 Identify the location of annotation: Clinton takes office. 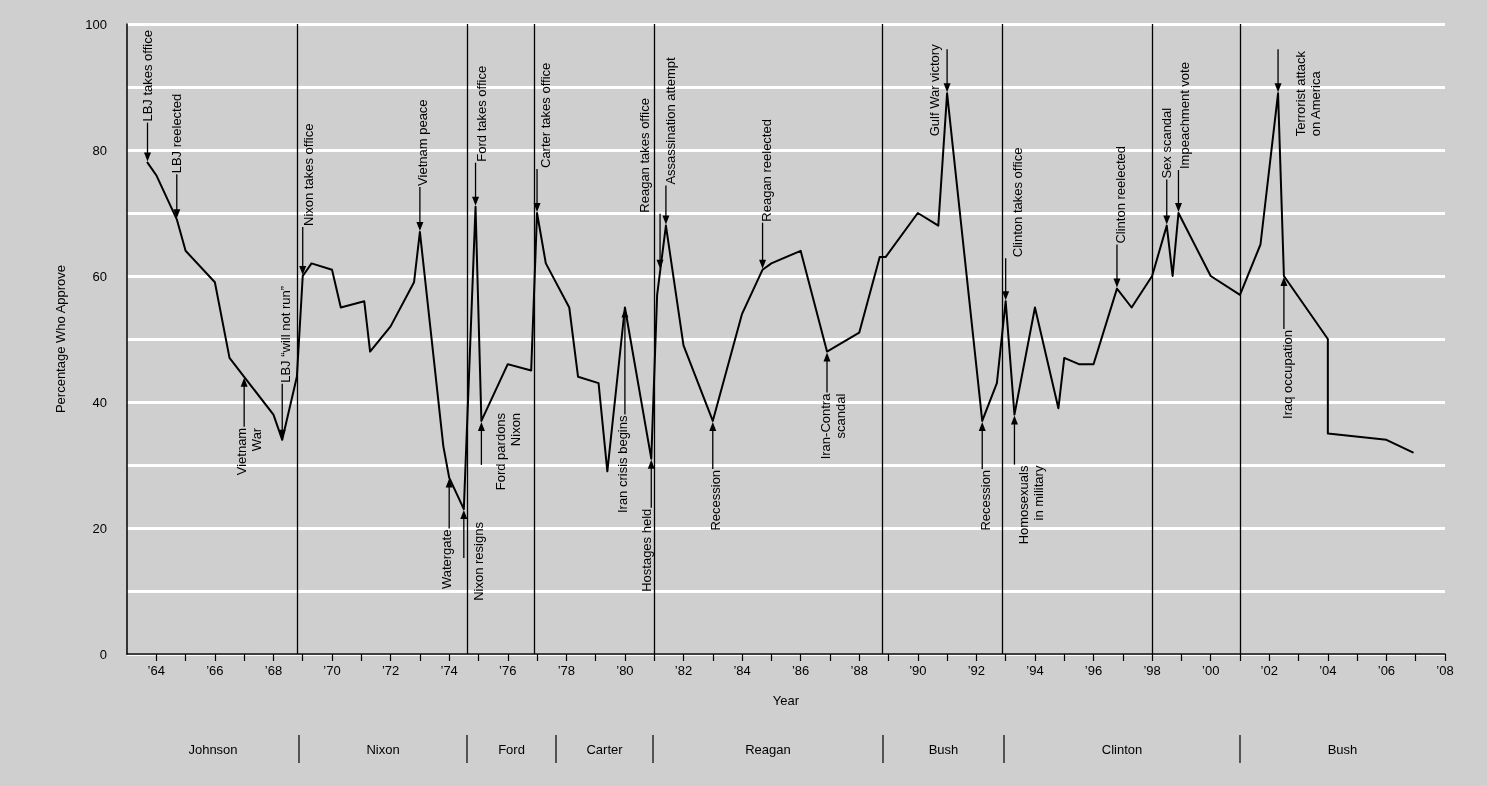
(1018, 202).